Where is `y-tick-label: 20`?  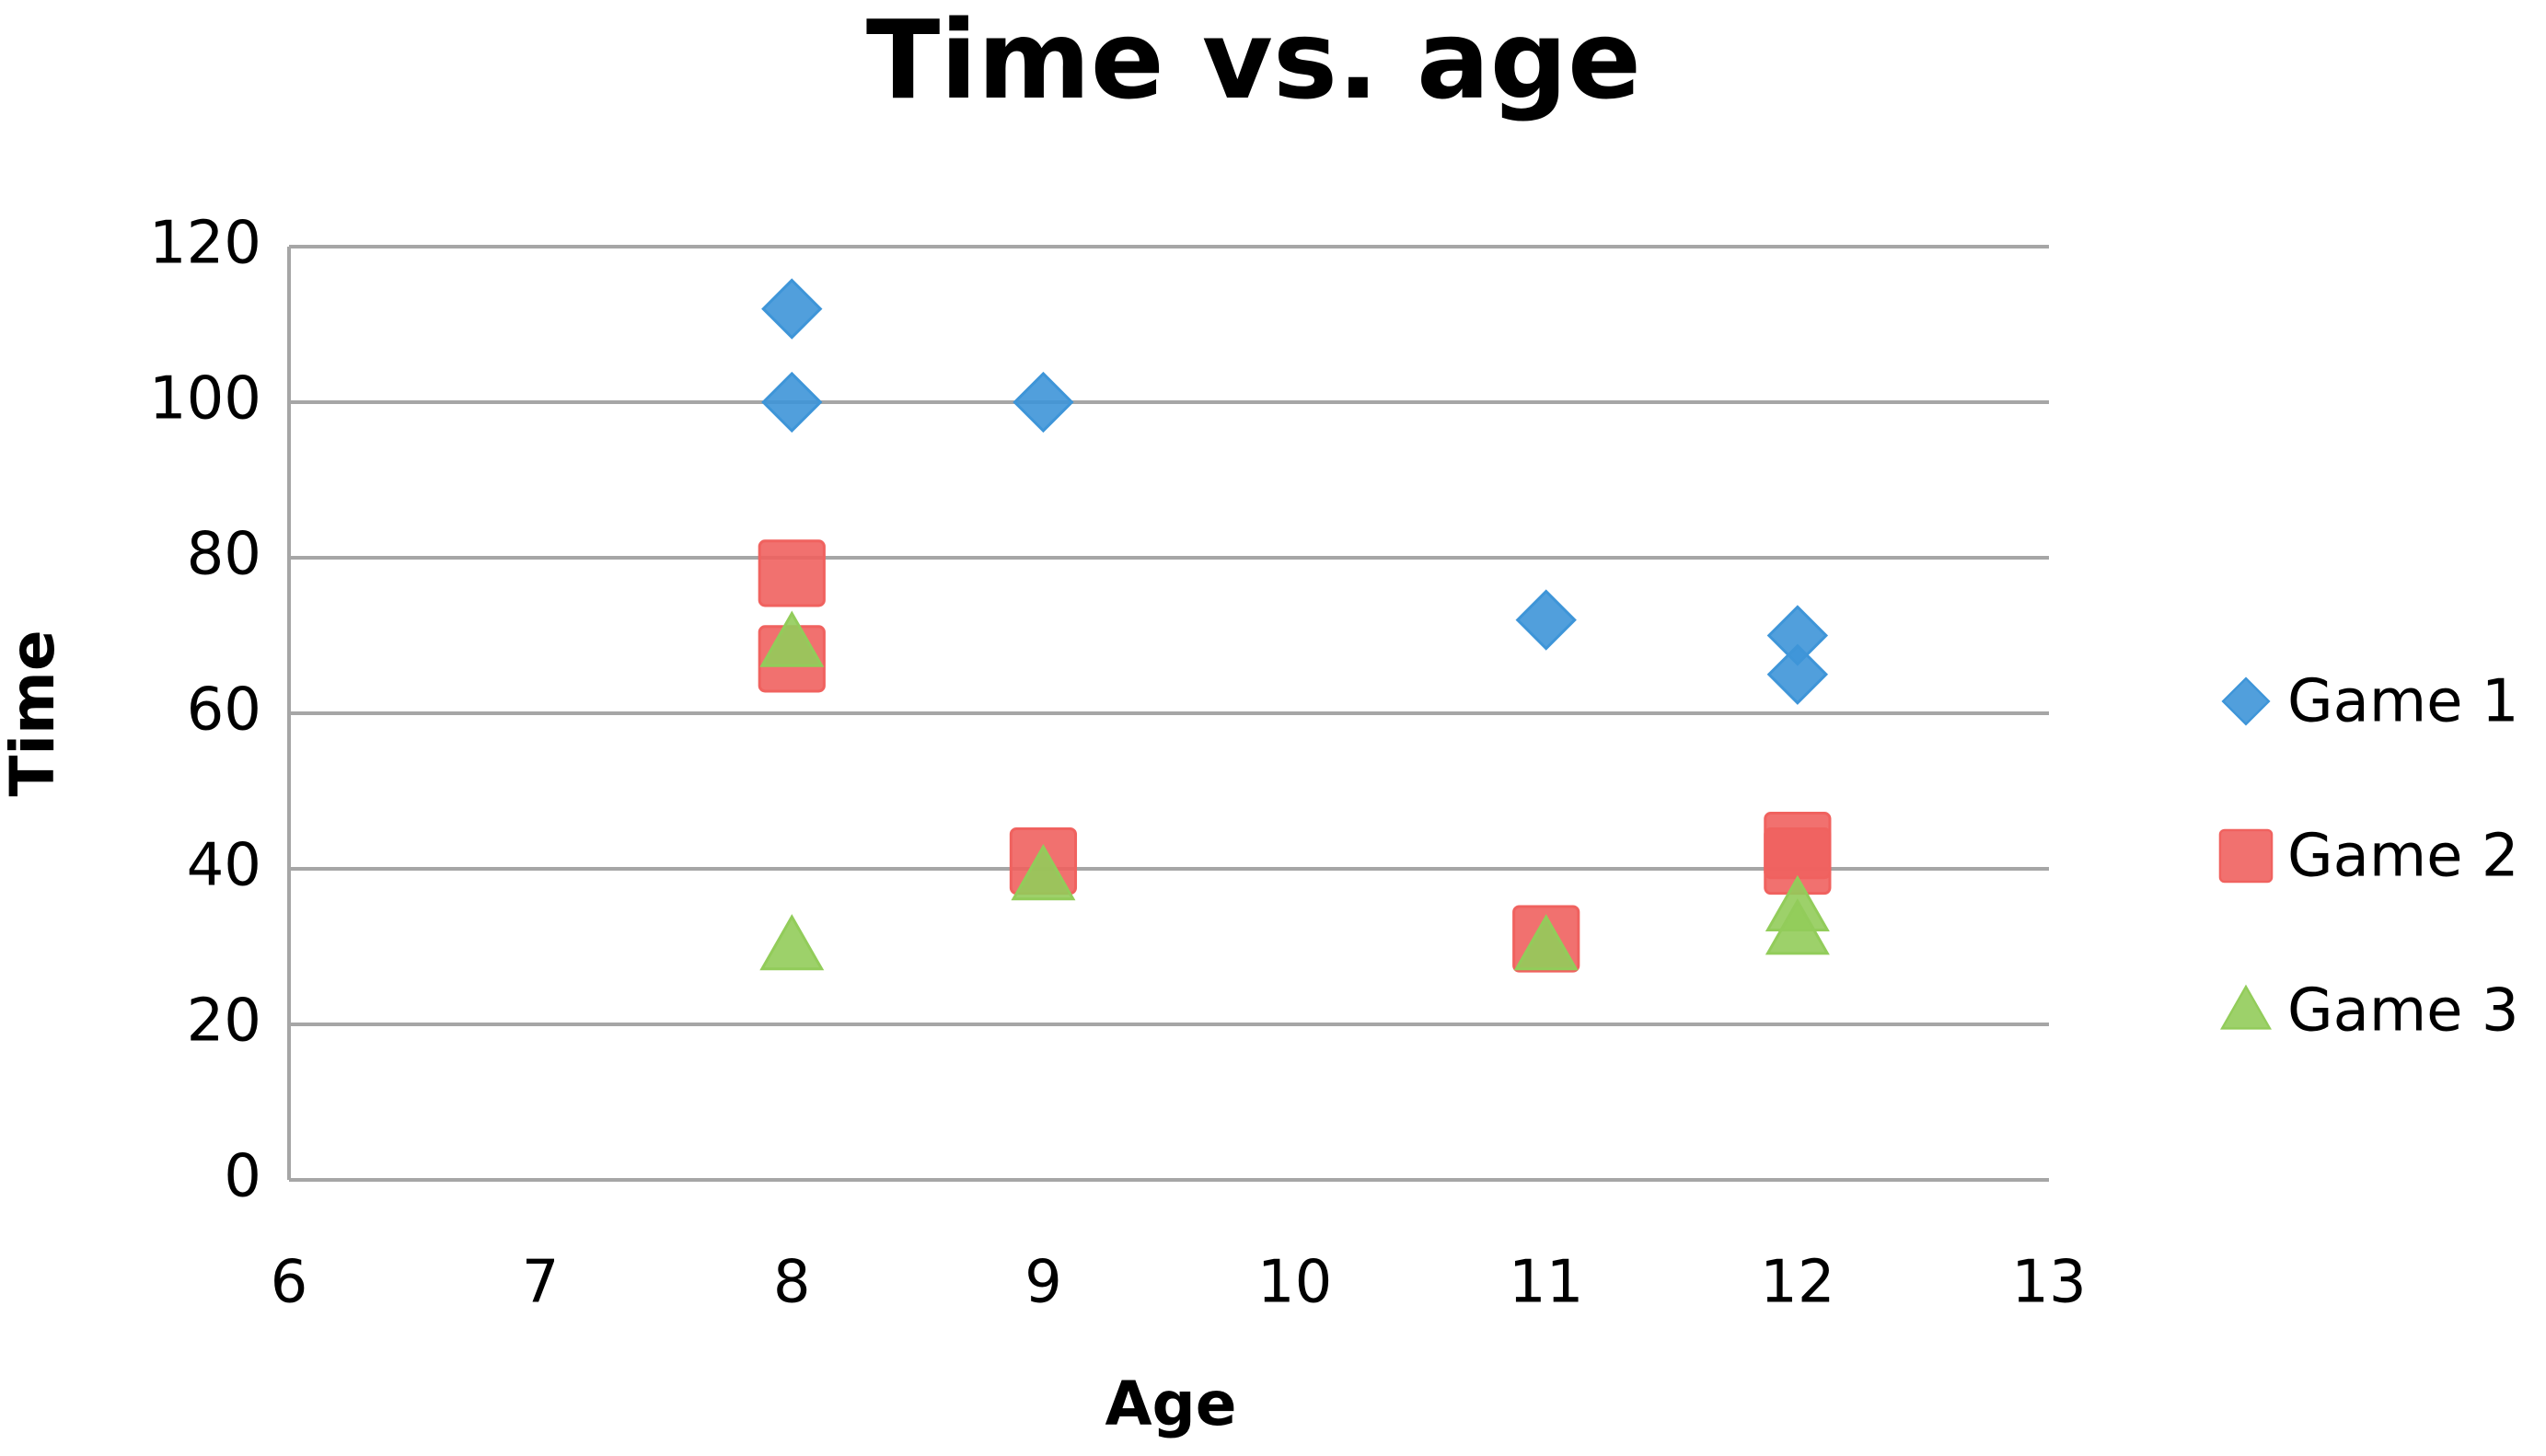 y-tick-label: 20 is located at coordinates (224, 1022).